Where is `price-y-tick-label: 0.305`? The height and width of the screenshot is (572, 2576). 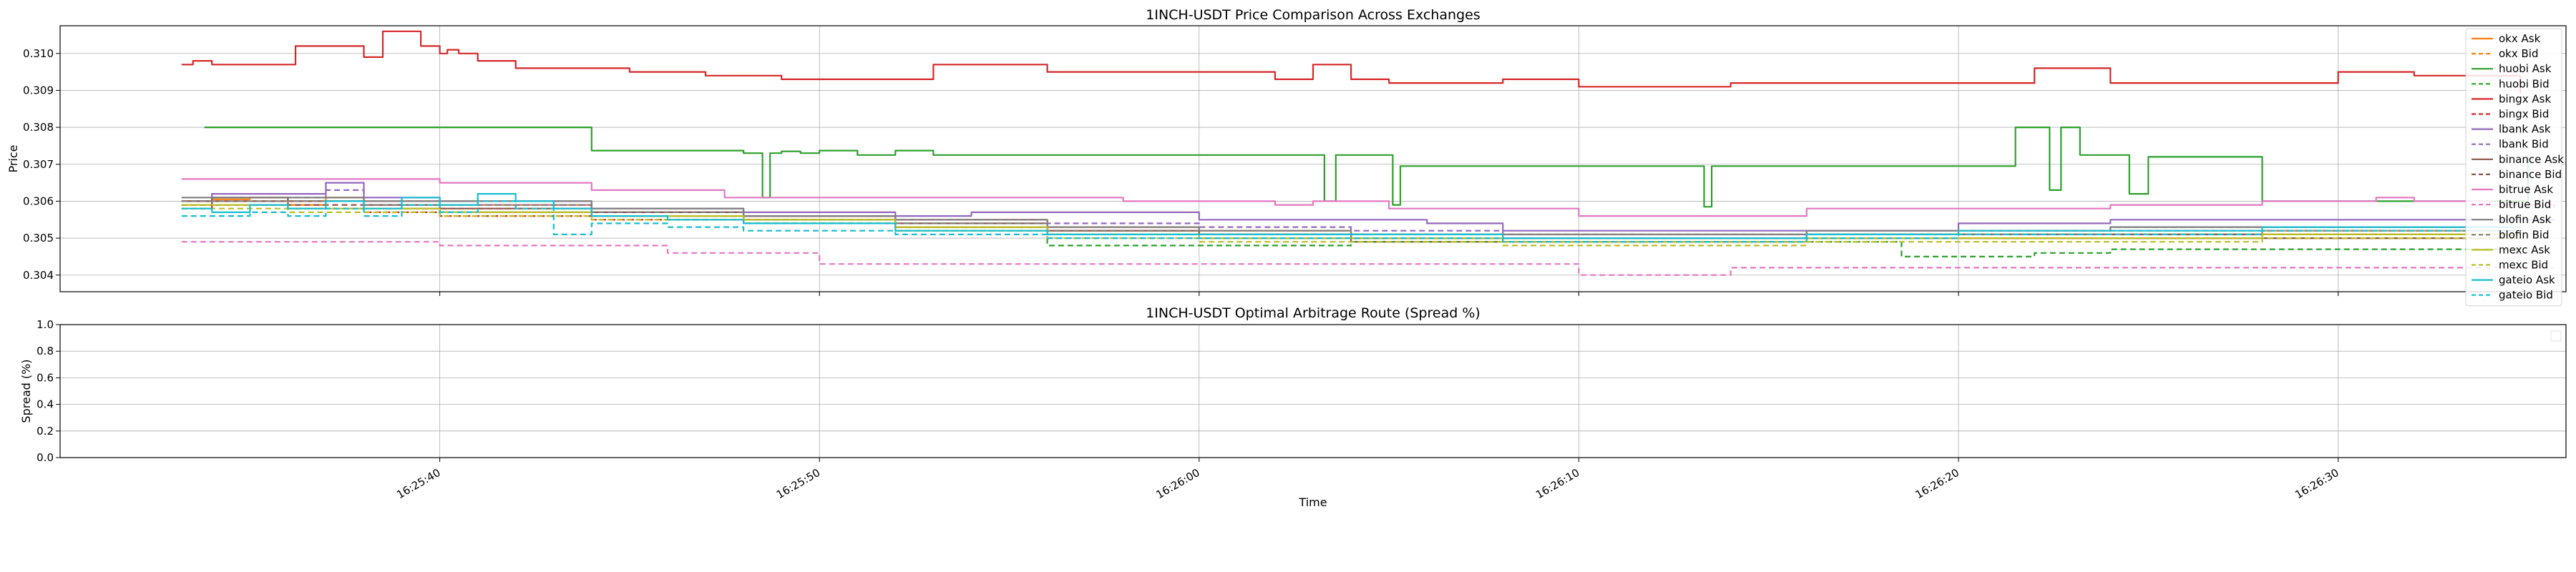 price-y-tick-label: 0.305 is located at coordinates (38, 238).